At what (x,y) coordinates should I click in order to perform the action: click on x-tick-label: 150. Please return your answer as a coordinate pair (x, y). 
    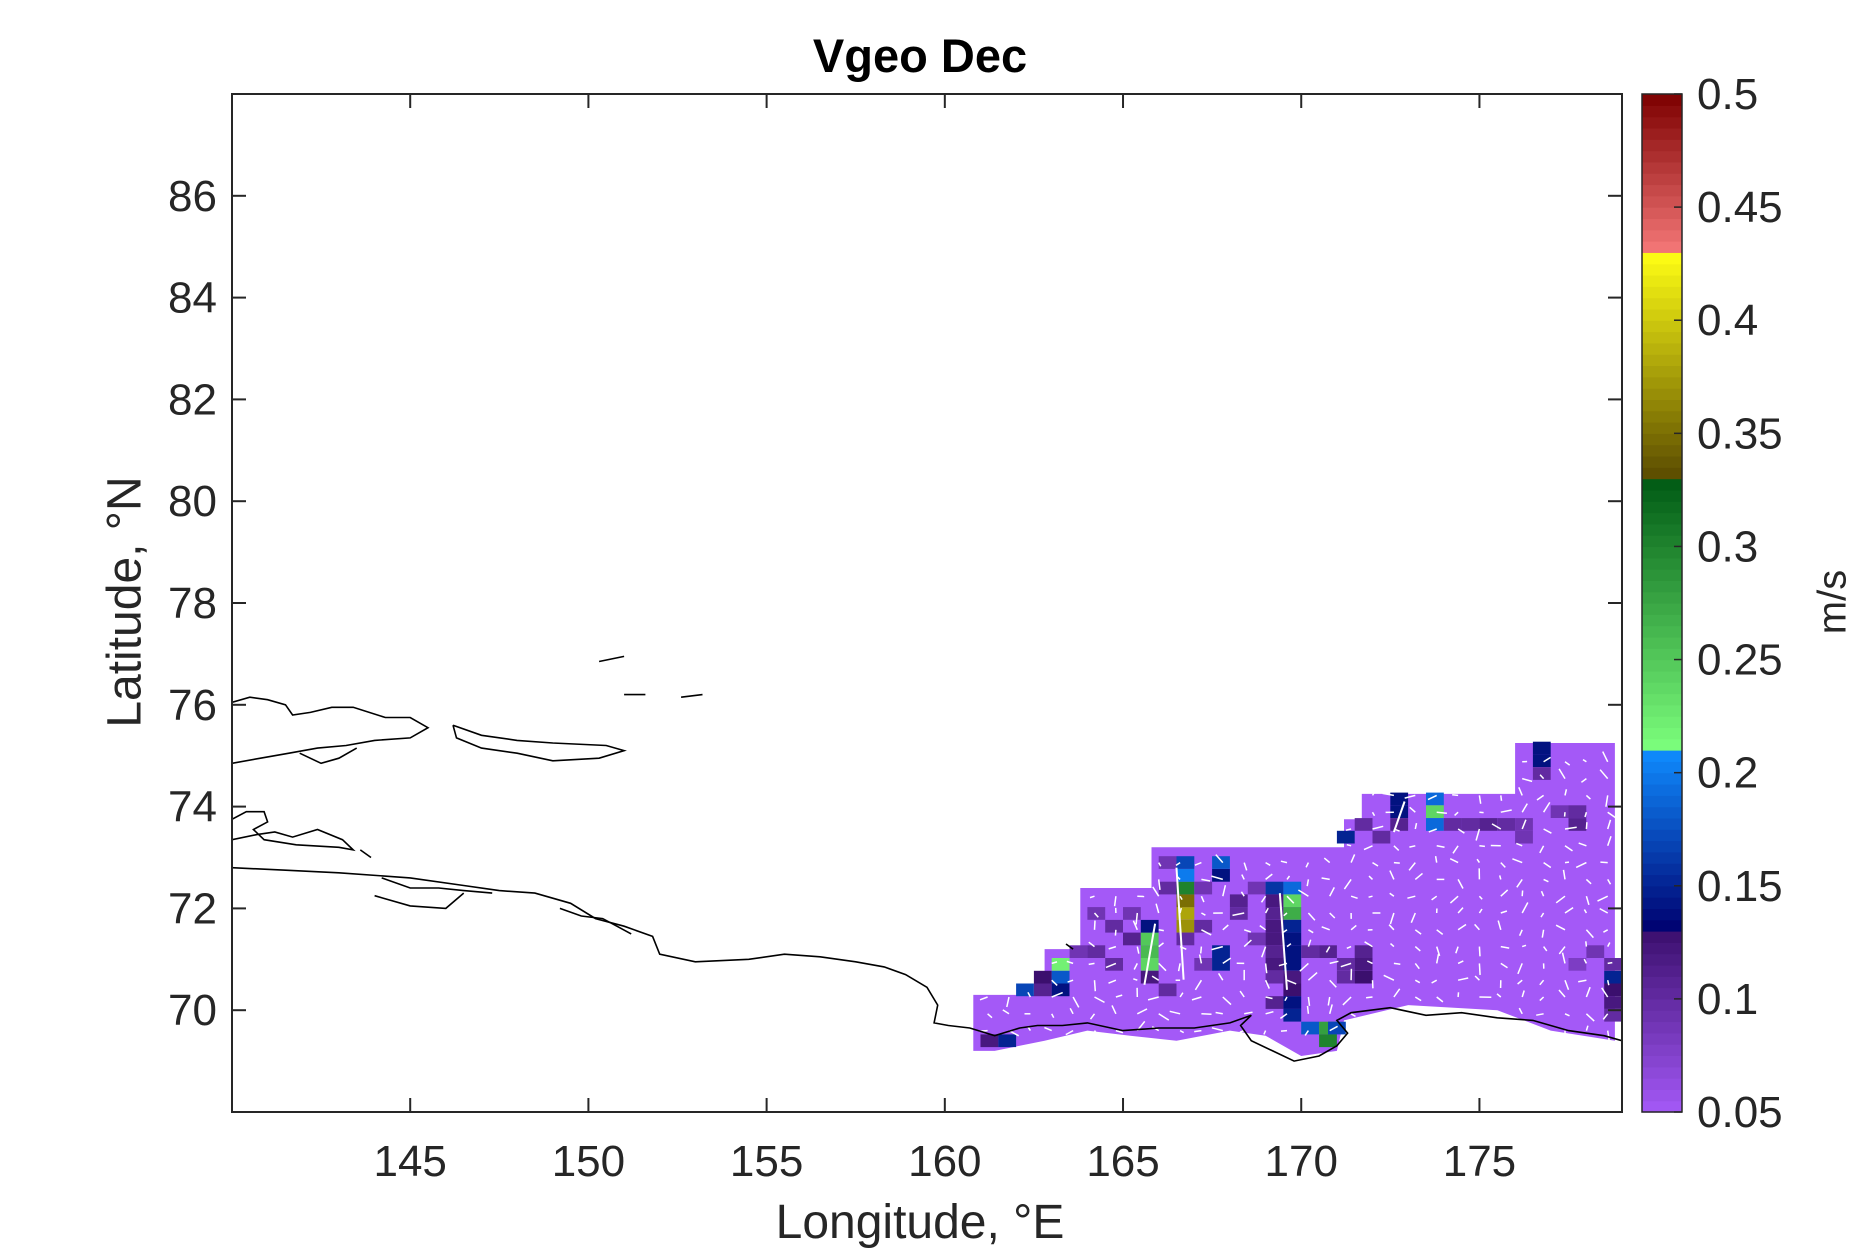
    Looking at the image, I should click on (588, 1161).